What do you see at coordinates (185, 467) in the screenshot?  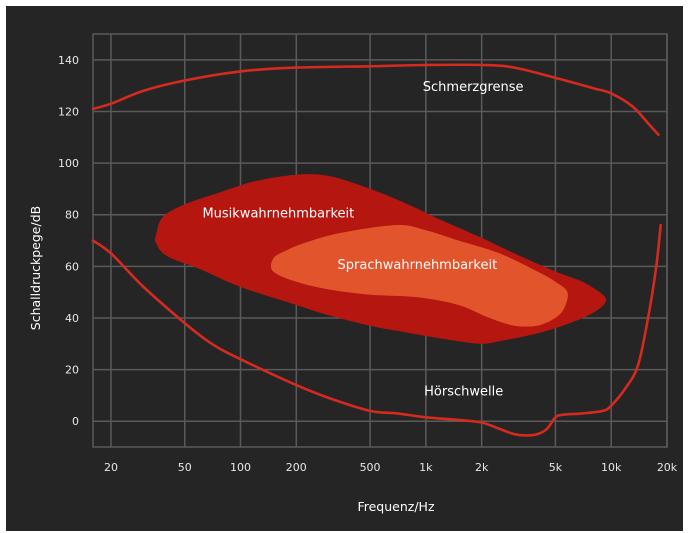 I see `x-tick-50: 50` at bounding box center [185, 467].